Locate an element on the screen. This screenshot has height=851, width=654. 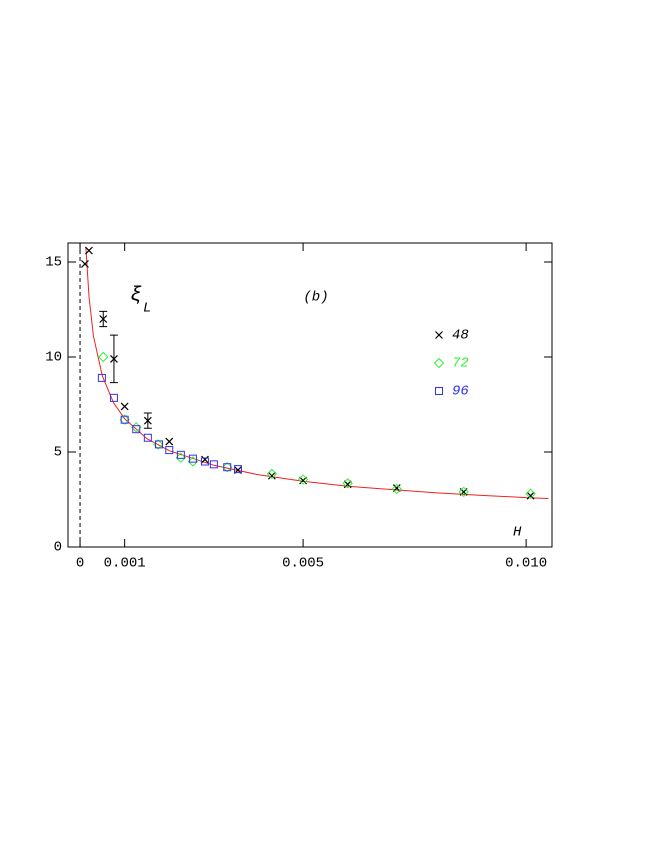
x-tick-label: 0.010 is located at coordinates (526, 564).